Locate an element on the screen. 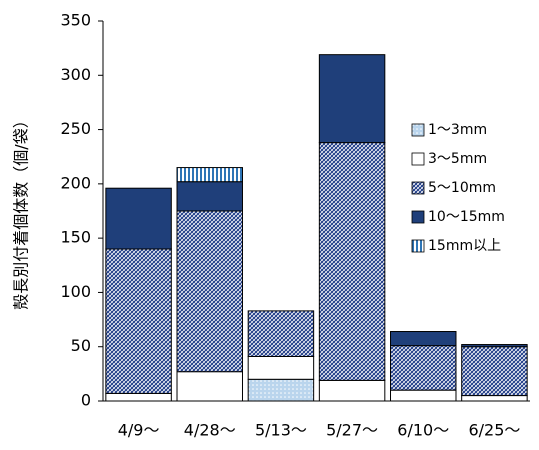  y-tick-label: 150 is located at coordinates (75, 237).